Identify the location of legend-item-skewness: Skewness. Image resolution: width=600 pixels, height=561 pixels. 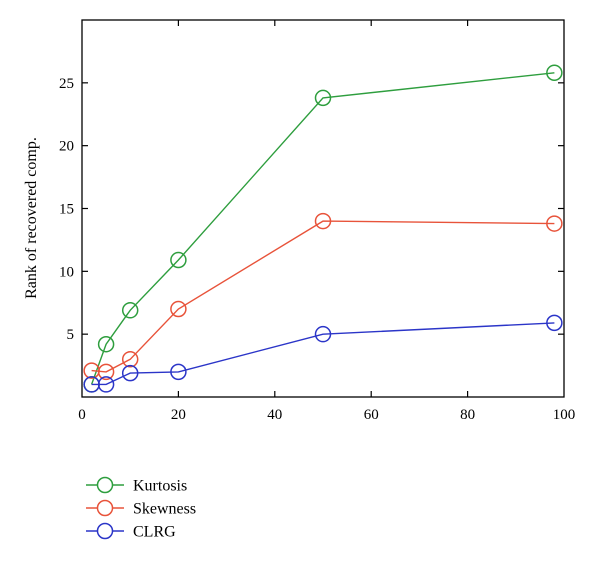
(141, 508).